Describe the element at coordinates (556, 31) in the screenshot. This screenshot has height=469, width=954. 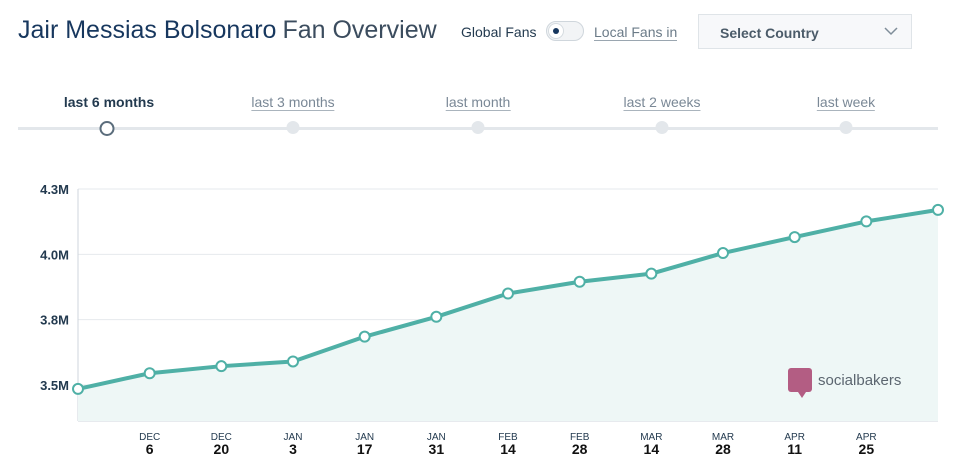
I see `toggle-knob` at that location.